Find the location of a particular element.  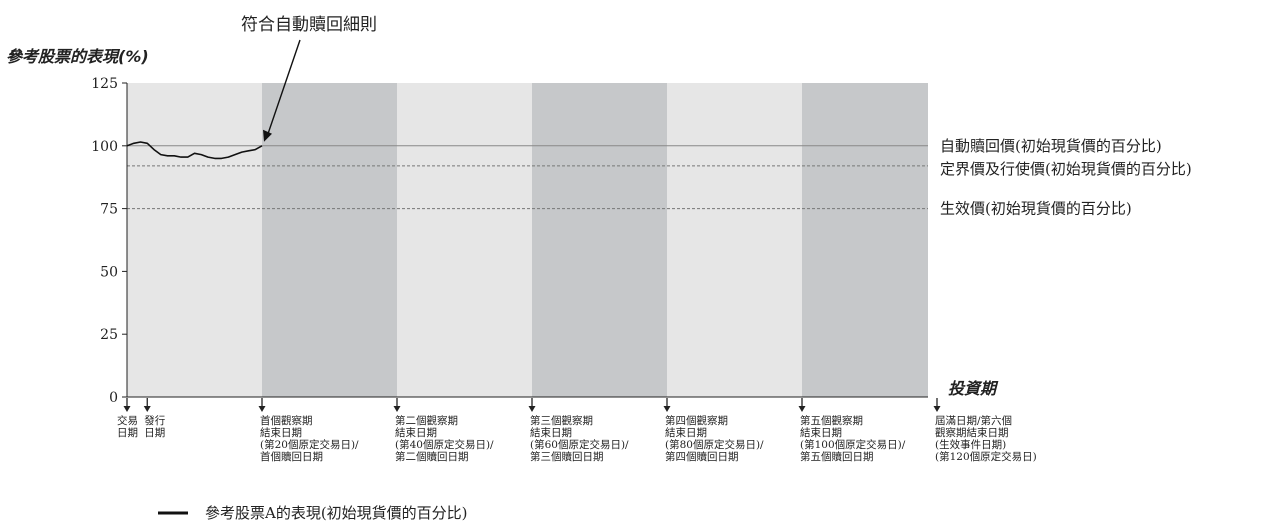

x-marker-label-0-line-1: 交易 is located at coordinates (127, 420).